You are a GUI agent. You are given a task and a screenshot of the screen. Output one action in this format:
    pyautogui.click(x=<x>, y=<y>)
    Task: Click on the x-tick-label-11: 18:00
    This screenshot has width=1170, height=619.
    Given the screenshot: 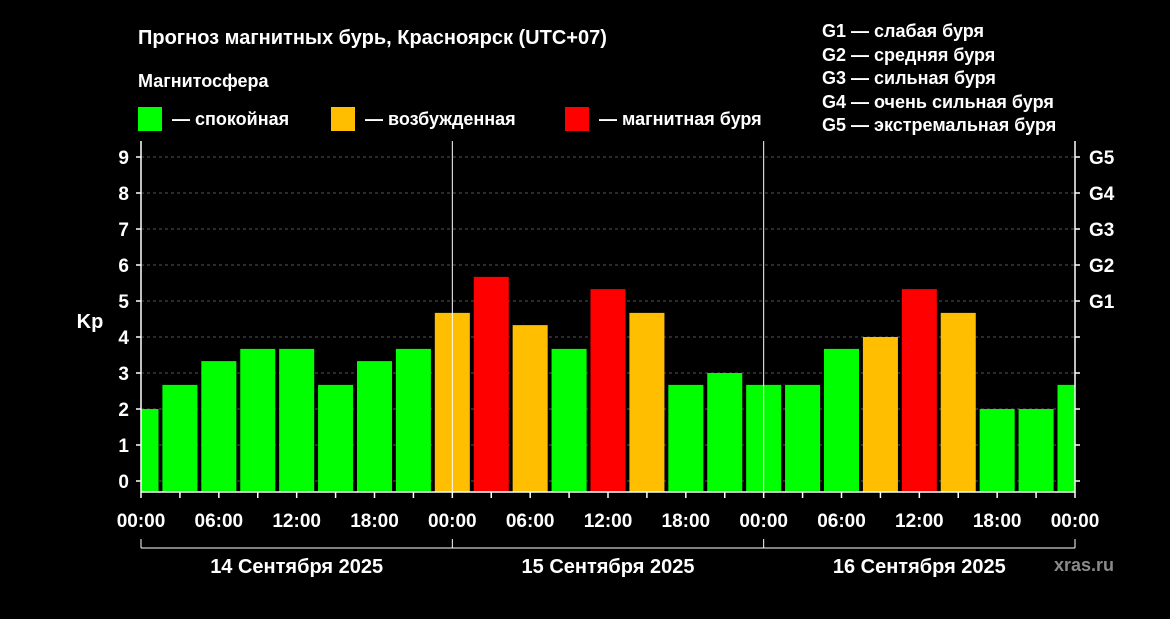 What is the action you would take?
    pyautogui.click(x=997, y=521)
    